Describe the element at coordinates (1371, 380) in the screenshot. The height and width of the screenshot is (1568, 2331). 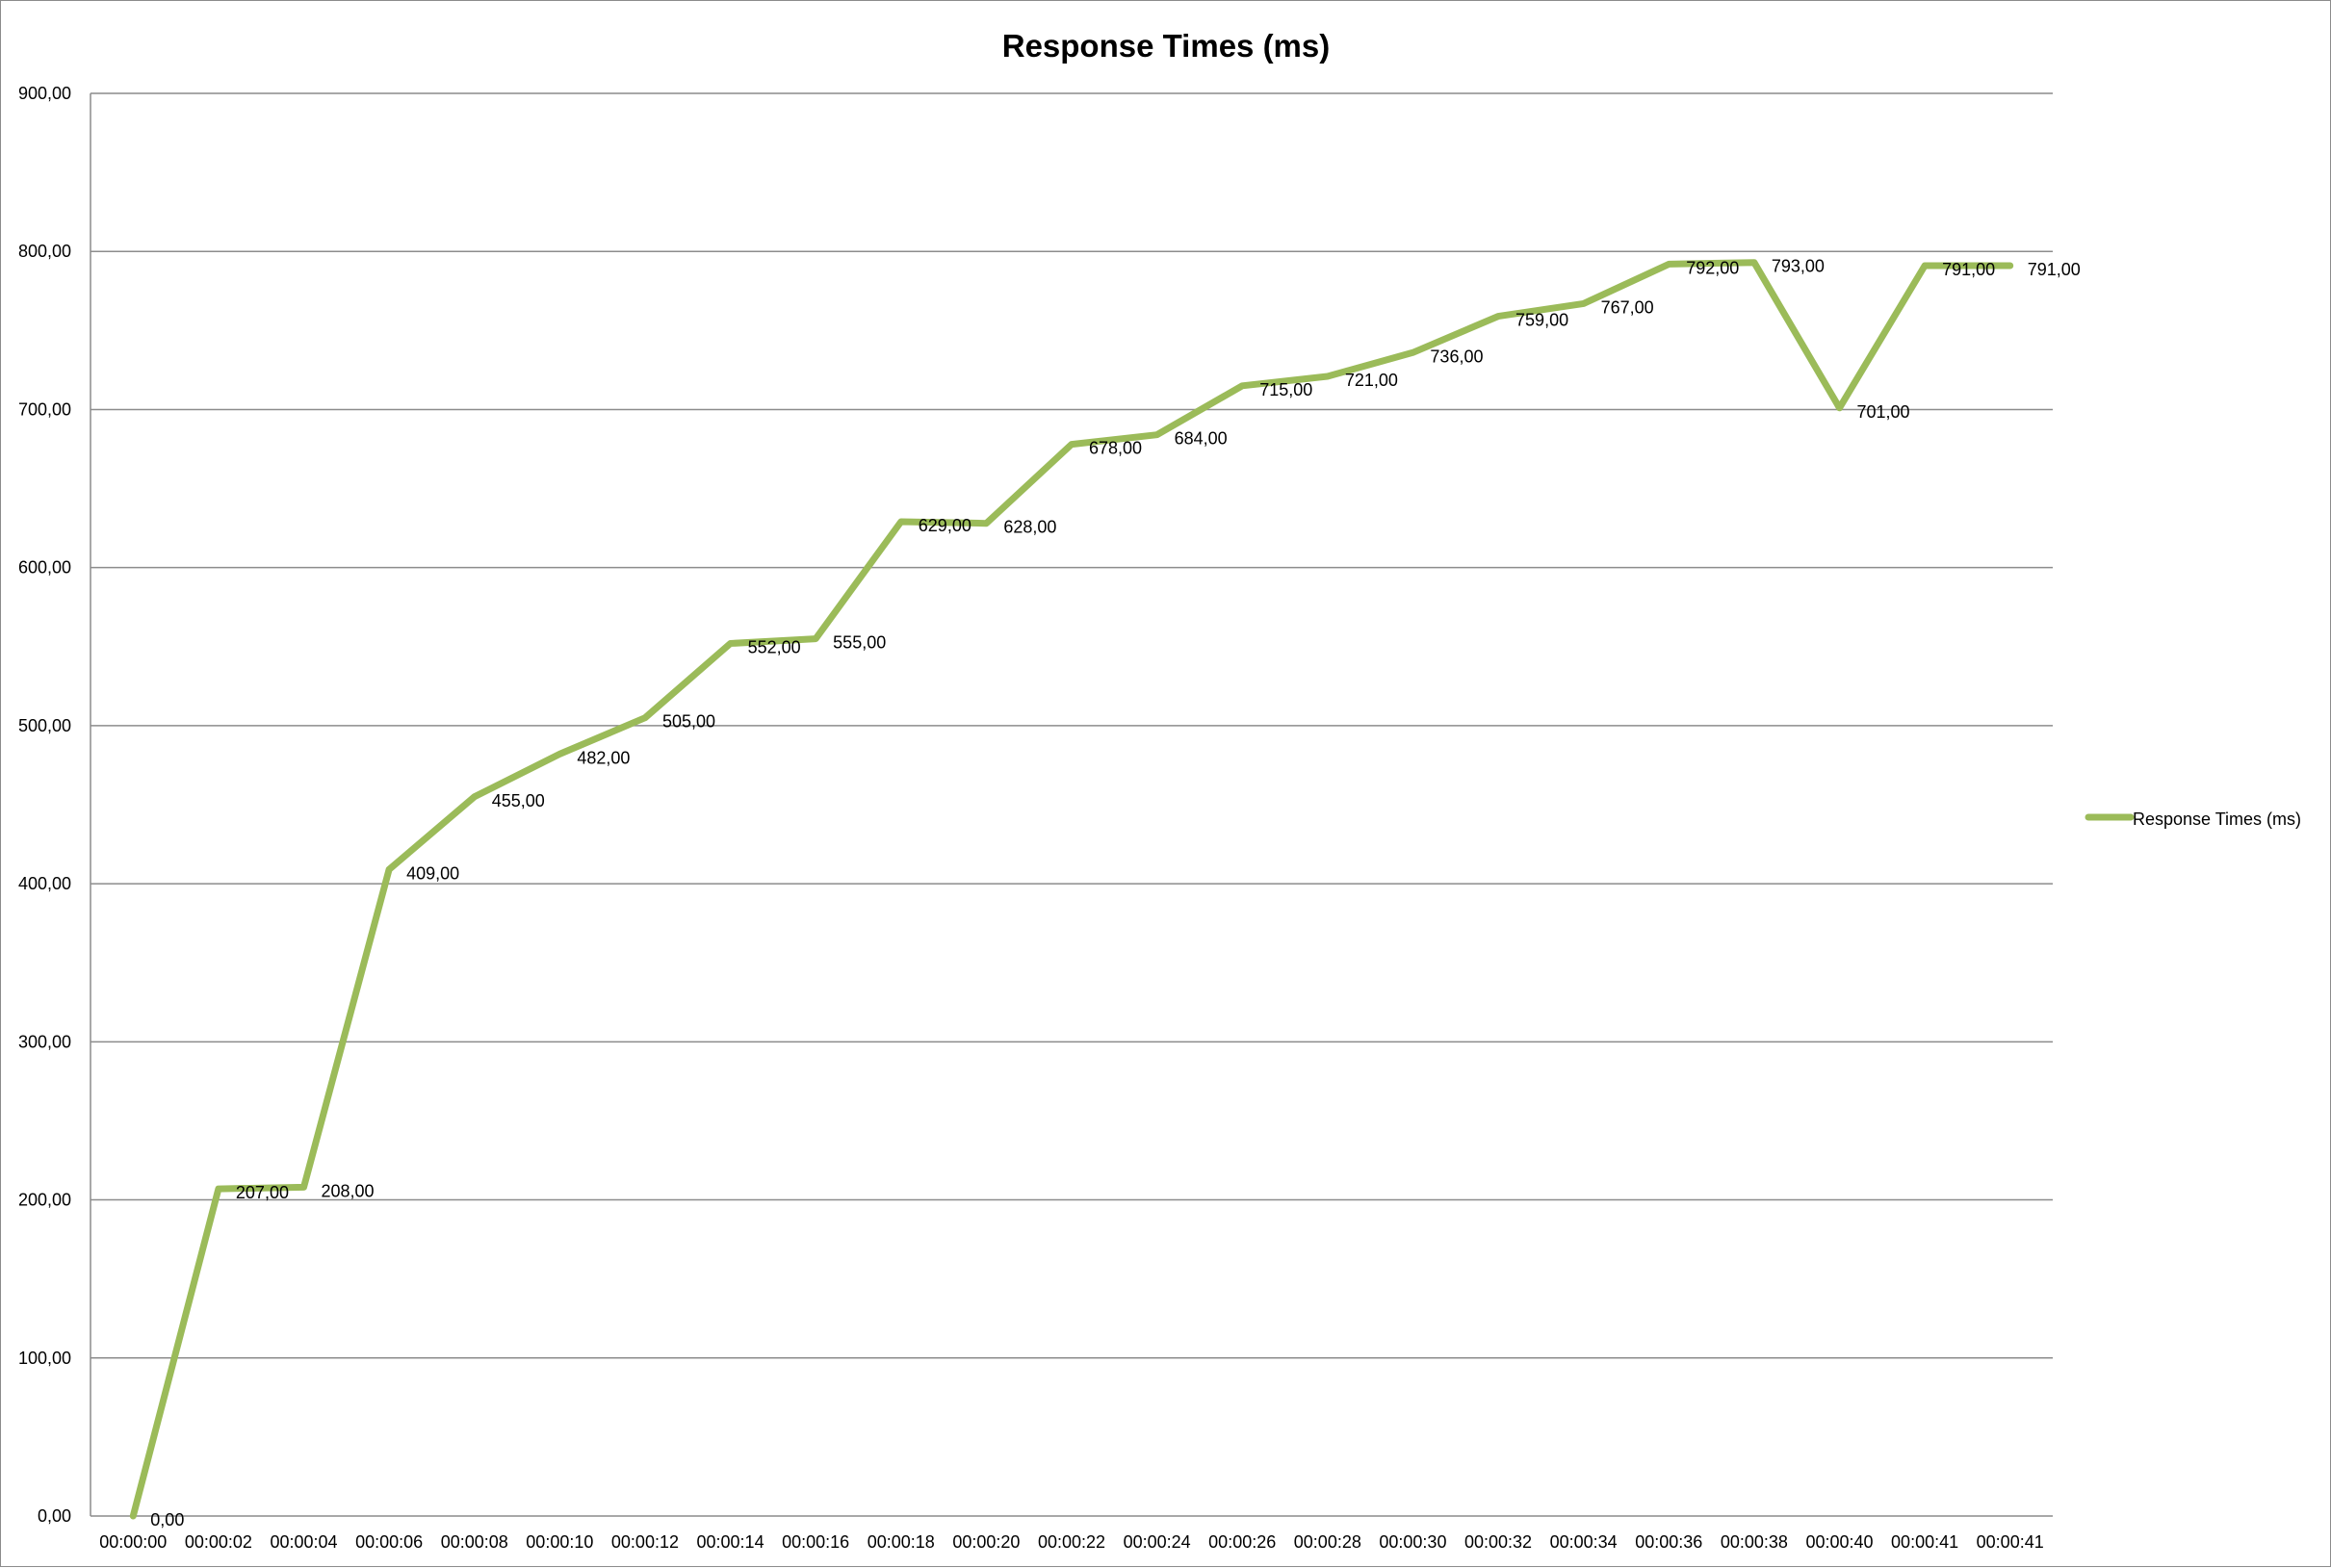
I see `data-label: 721,00` at that location.